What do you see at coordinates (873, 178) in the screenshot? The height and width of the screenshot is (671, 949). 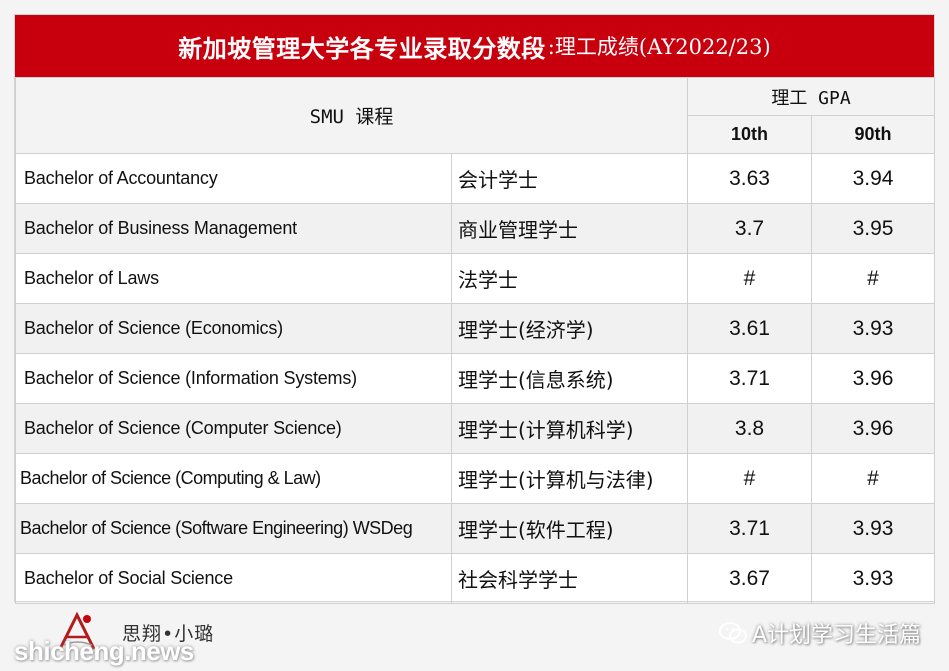 I see `gpa-90th: 3.94` at bounding box center [873, 178].